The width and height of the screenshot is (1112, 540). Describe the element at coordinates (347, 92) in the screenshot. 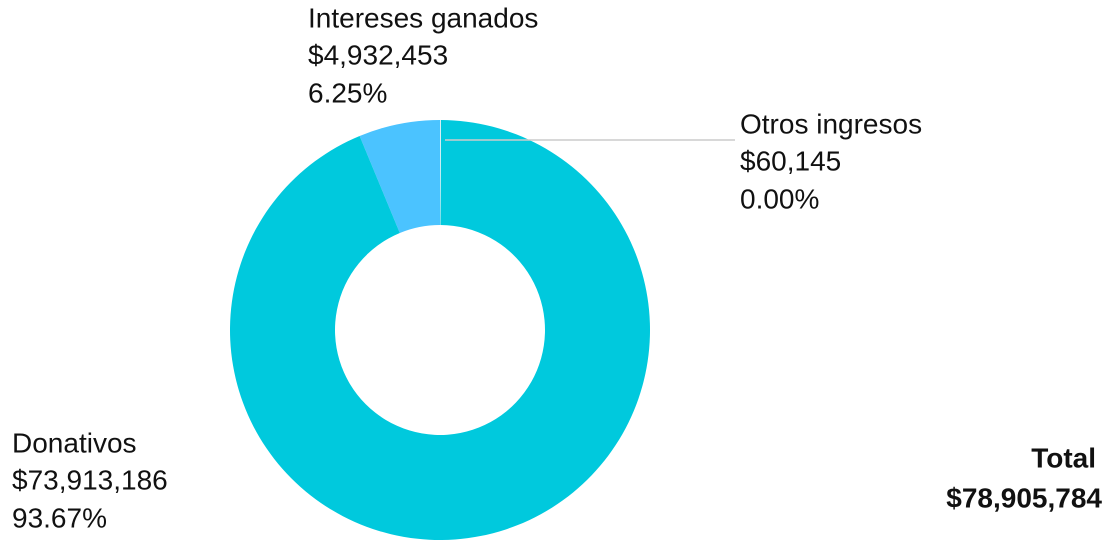

I see `slice-percentage: 6.25%` at that location.